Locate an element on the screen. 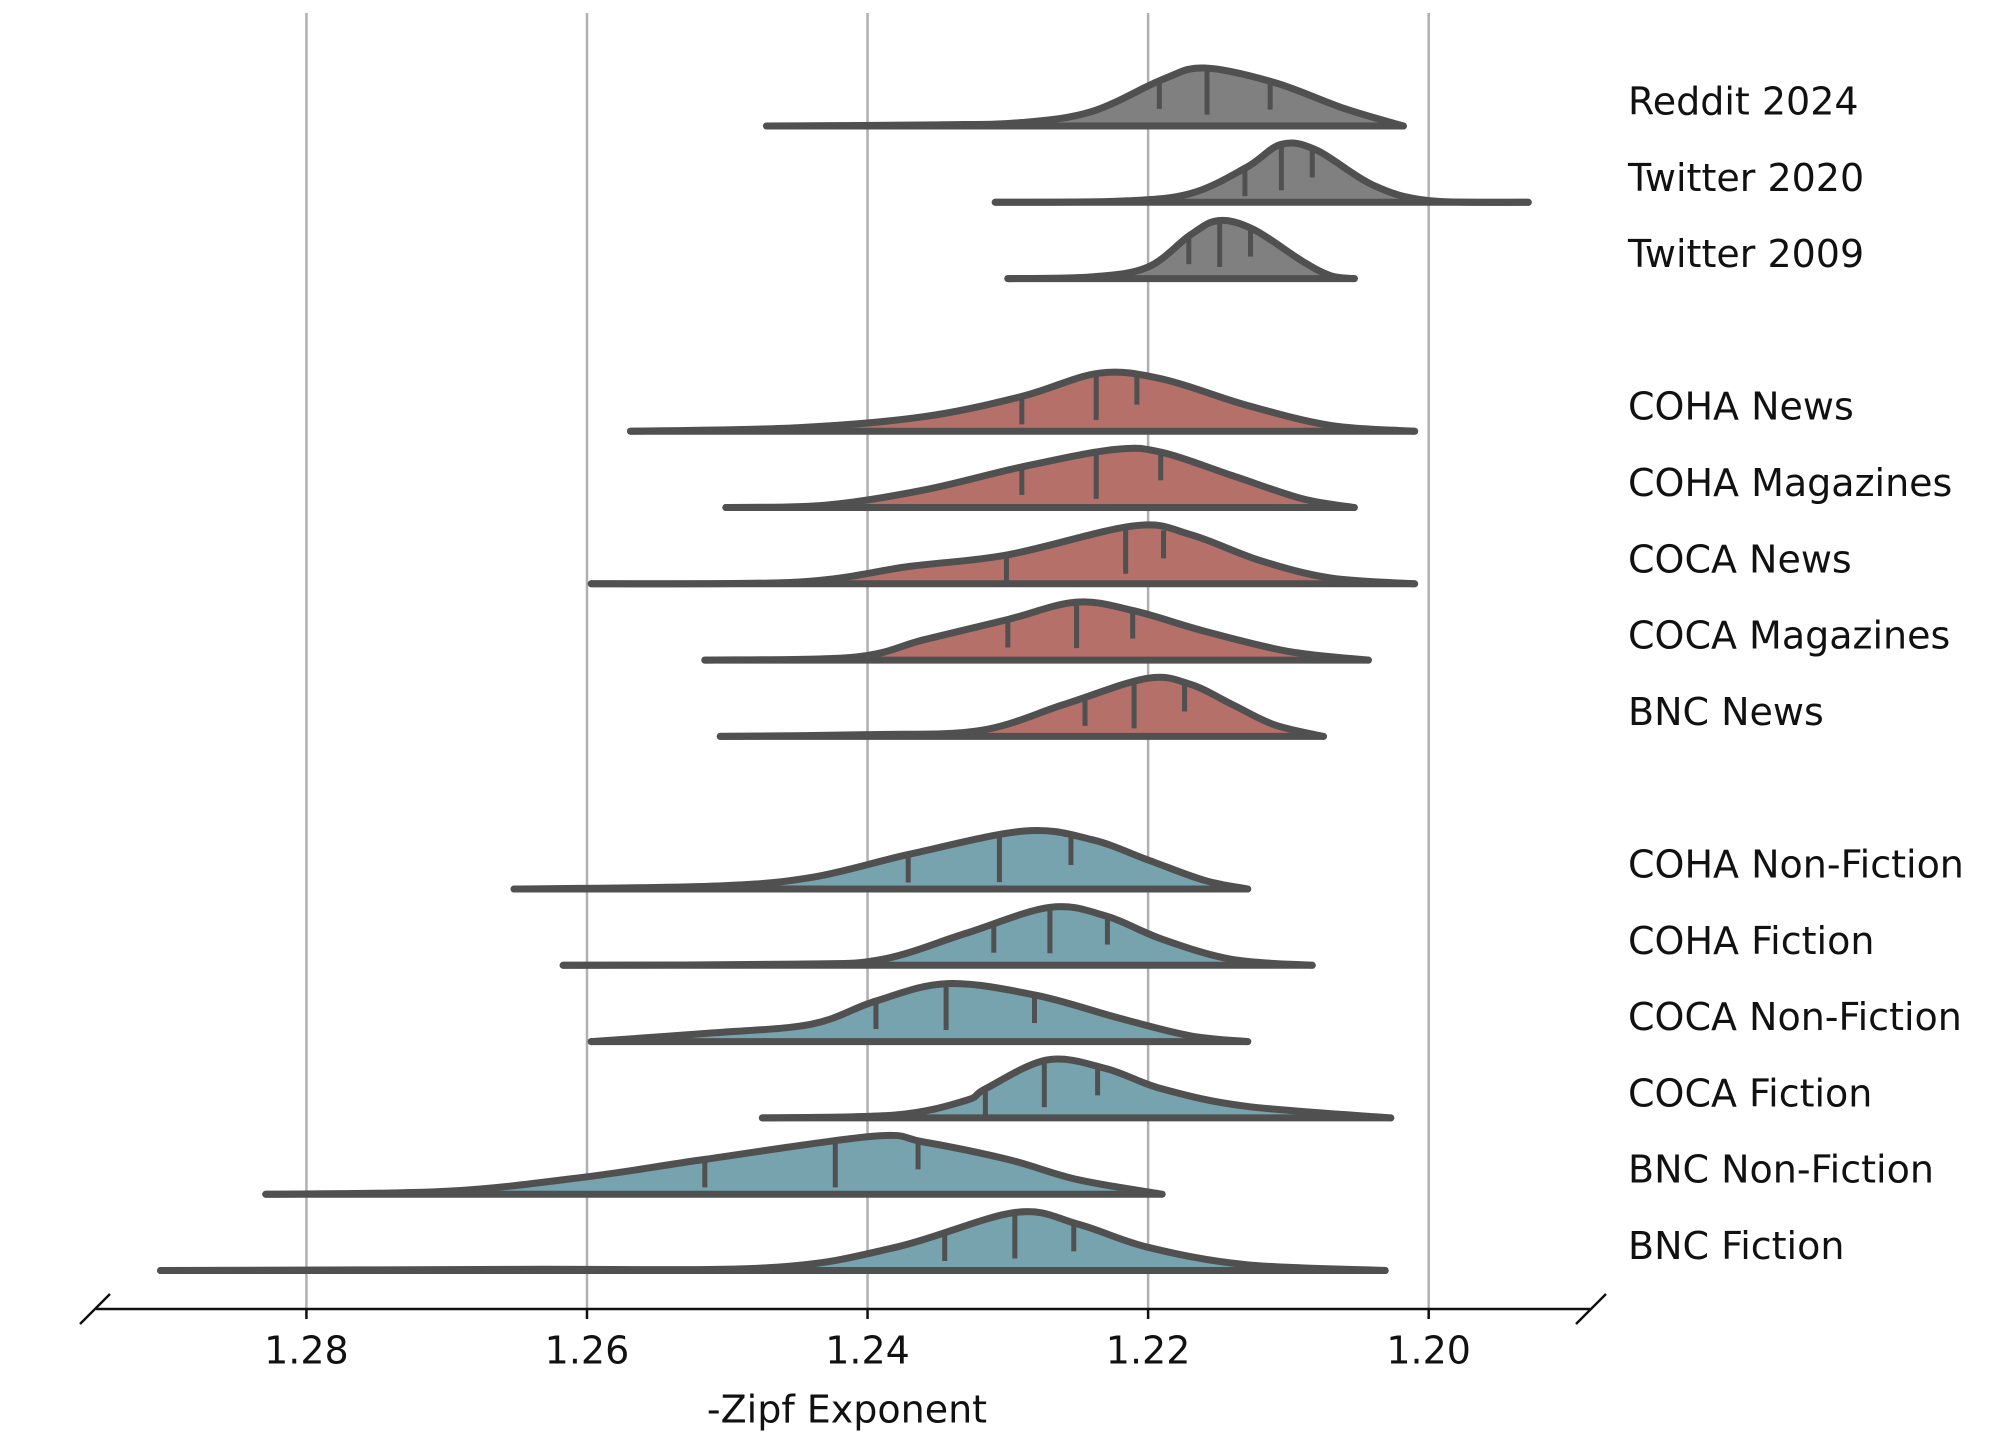 The image size is (2000, 1440). series-label: Twitter 2009 is located at coordinates (1745, 254).